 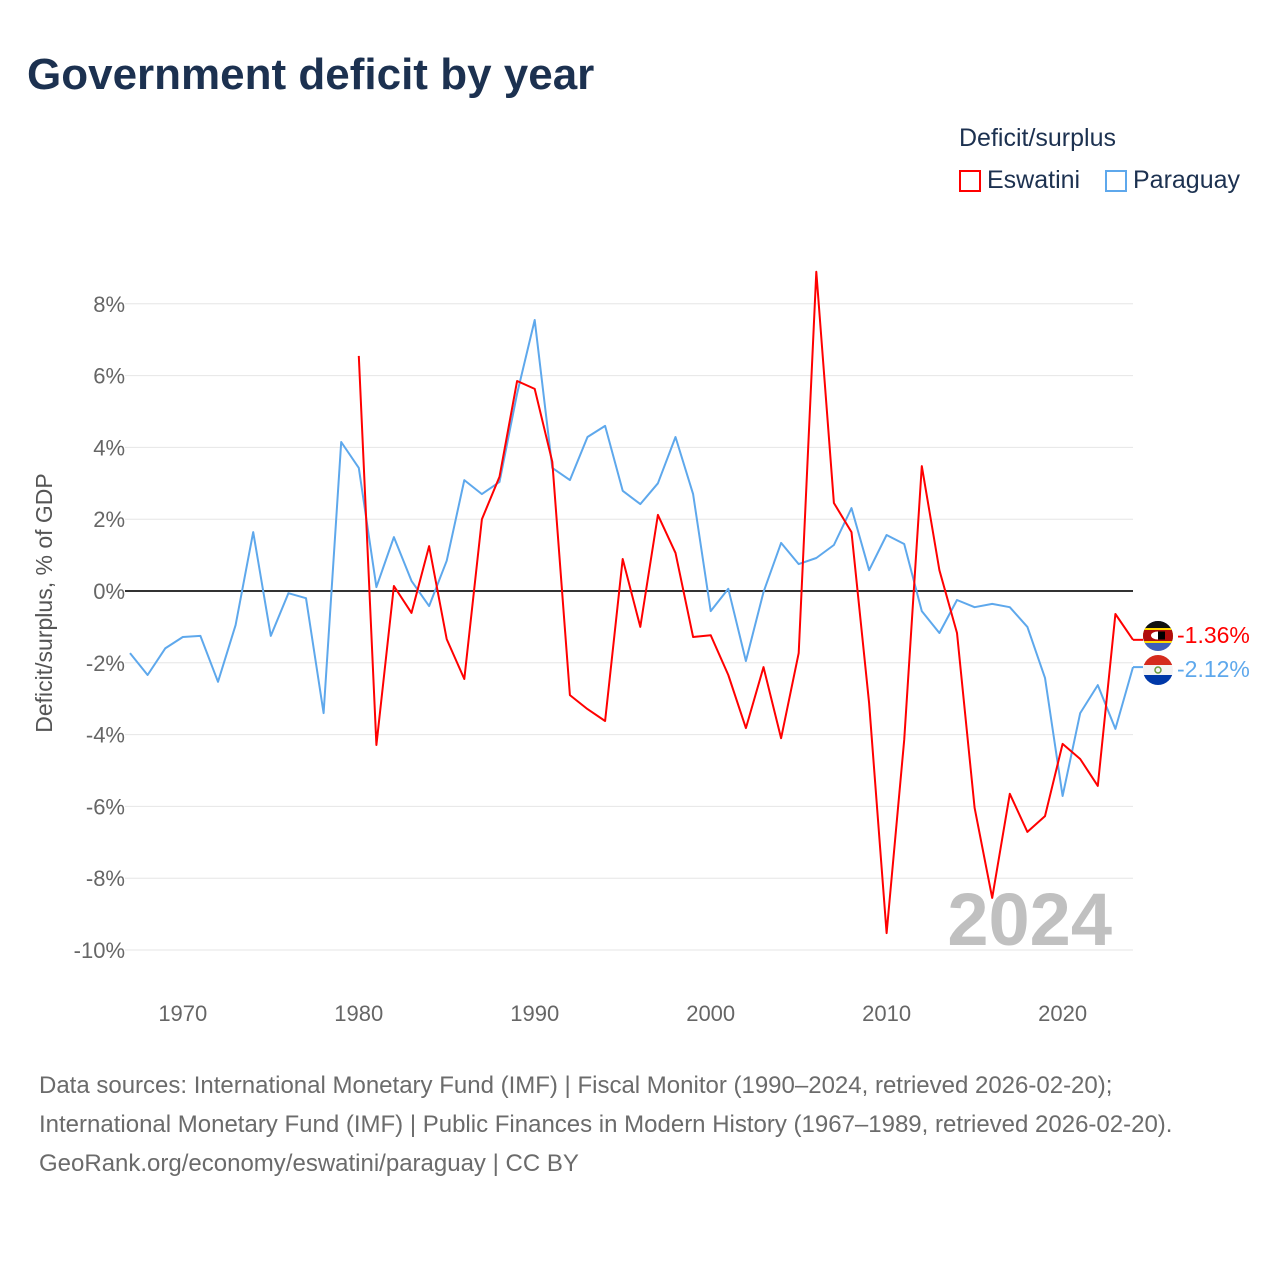 I want to click on legend-label-eswatini: Eswatini, so click(x=1034, y=180).